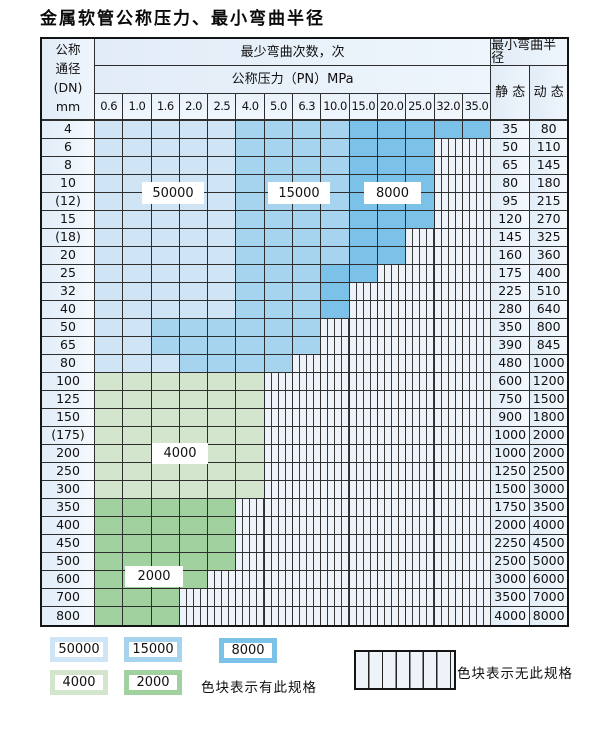  I want to click on dn-header-line: 公称, so click(68, 50).